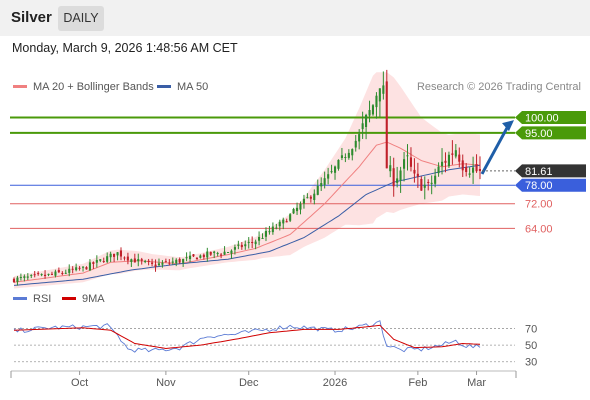 The height and width of the screenshot is (400, 590). Describe the element at coordinates (247, 336) in the screenshot. I see `rsi-line` at that location.